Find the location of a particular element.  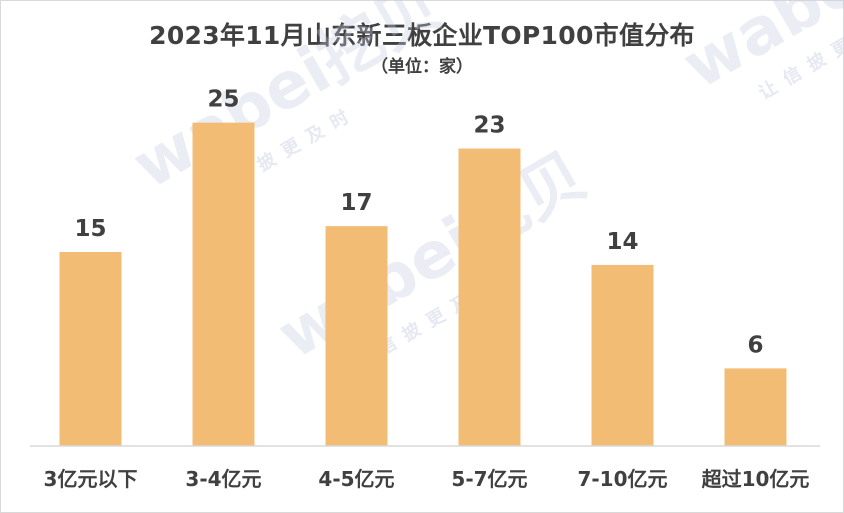

data-label-5: 6 is located at coordinates (755, 345).